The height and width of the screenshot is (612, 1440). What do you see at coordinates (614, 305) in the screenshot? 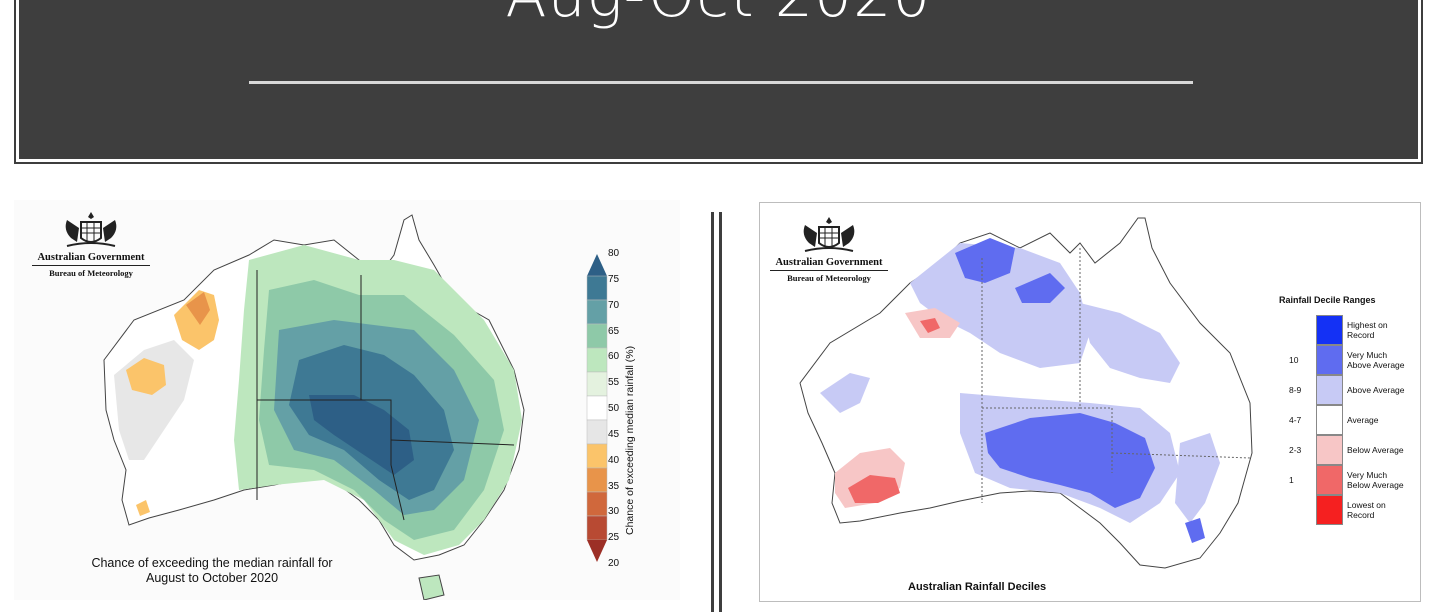
I see `colorbar-tick-label: 70` at bounding box center [614, 305].